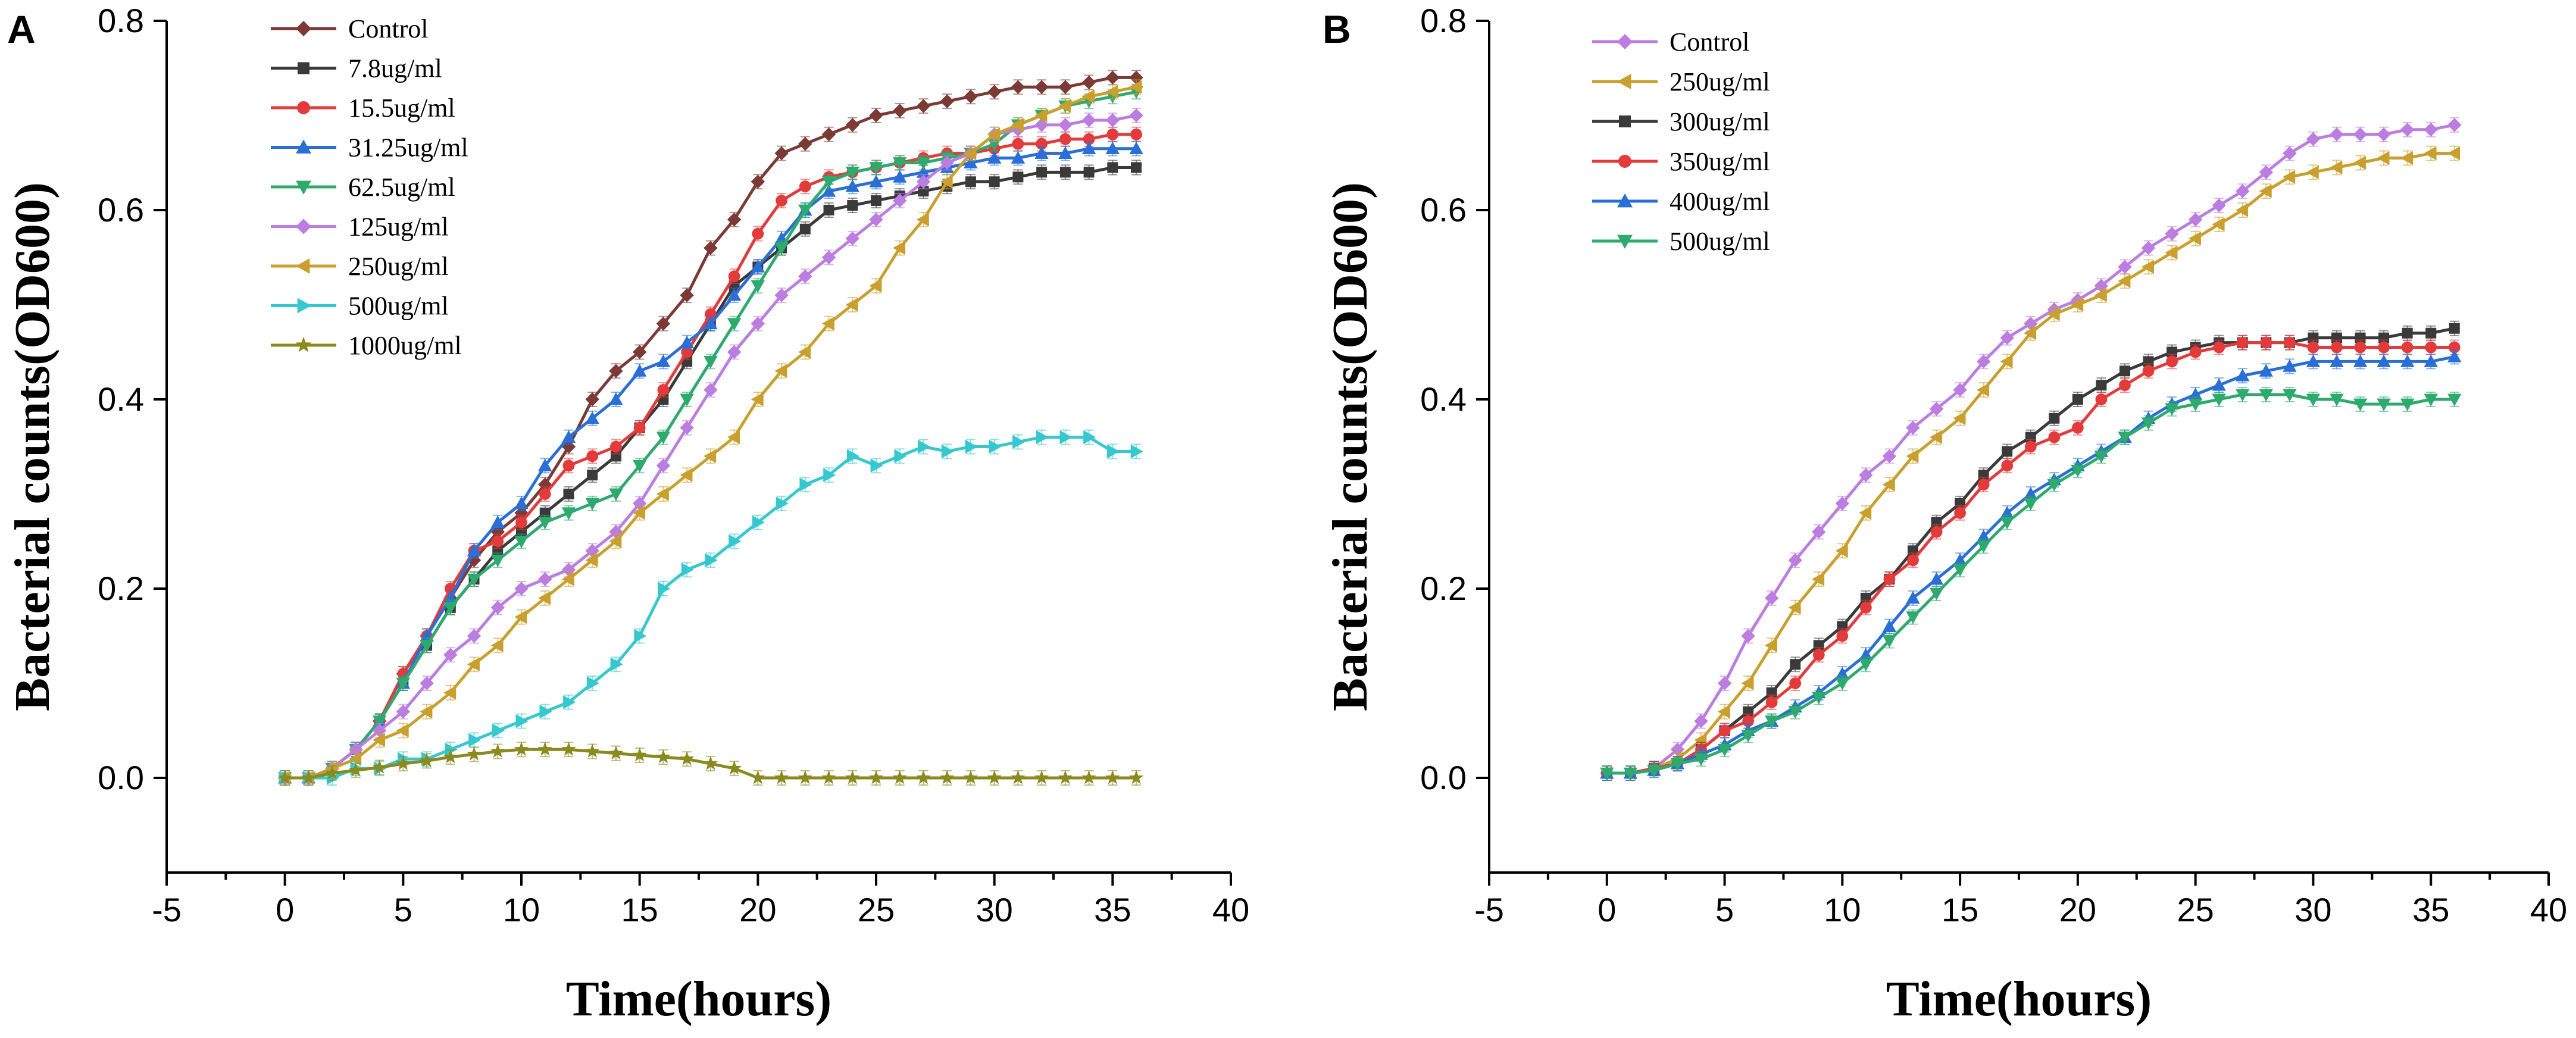 The height and width of the screenshot is (1038, 2576). I want to click on legend-label: 350ug/ml, so click(1720, 161).